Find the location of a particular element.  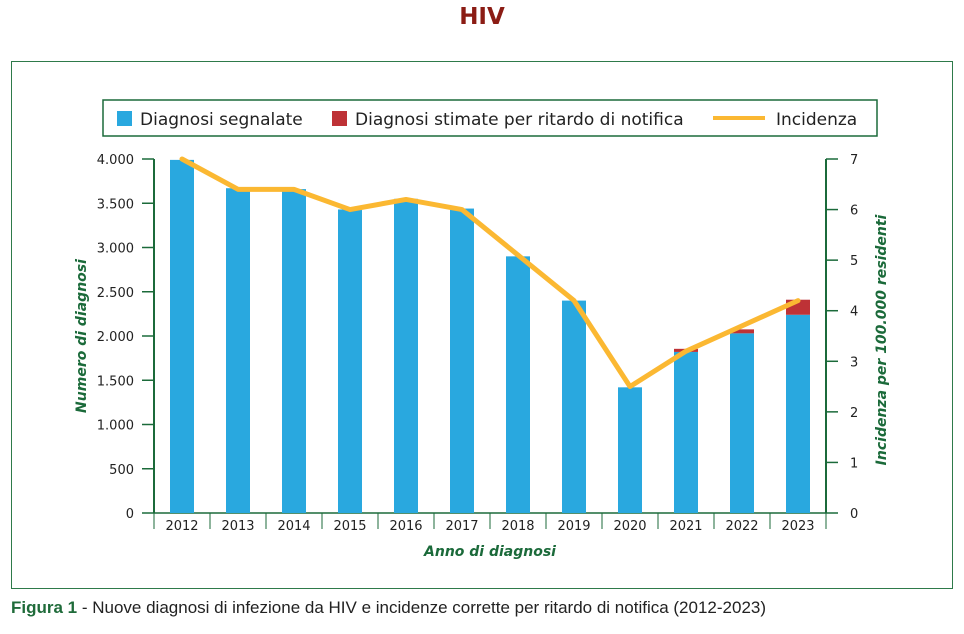

y2-tick-label: 3 is located at coordinates (854, 362).